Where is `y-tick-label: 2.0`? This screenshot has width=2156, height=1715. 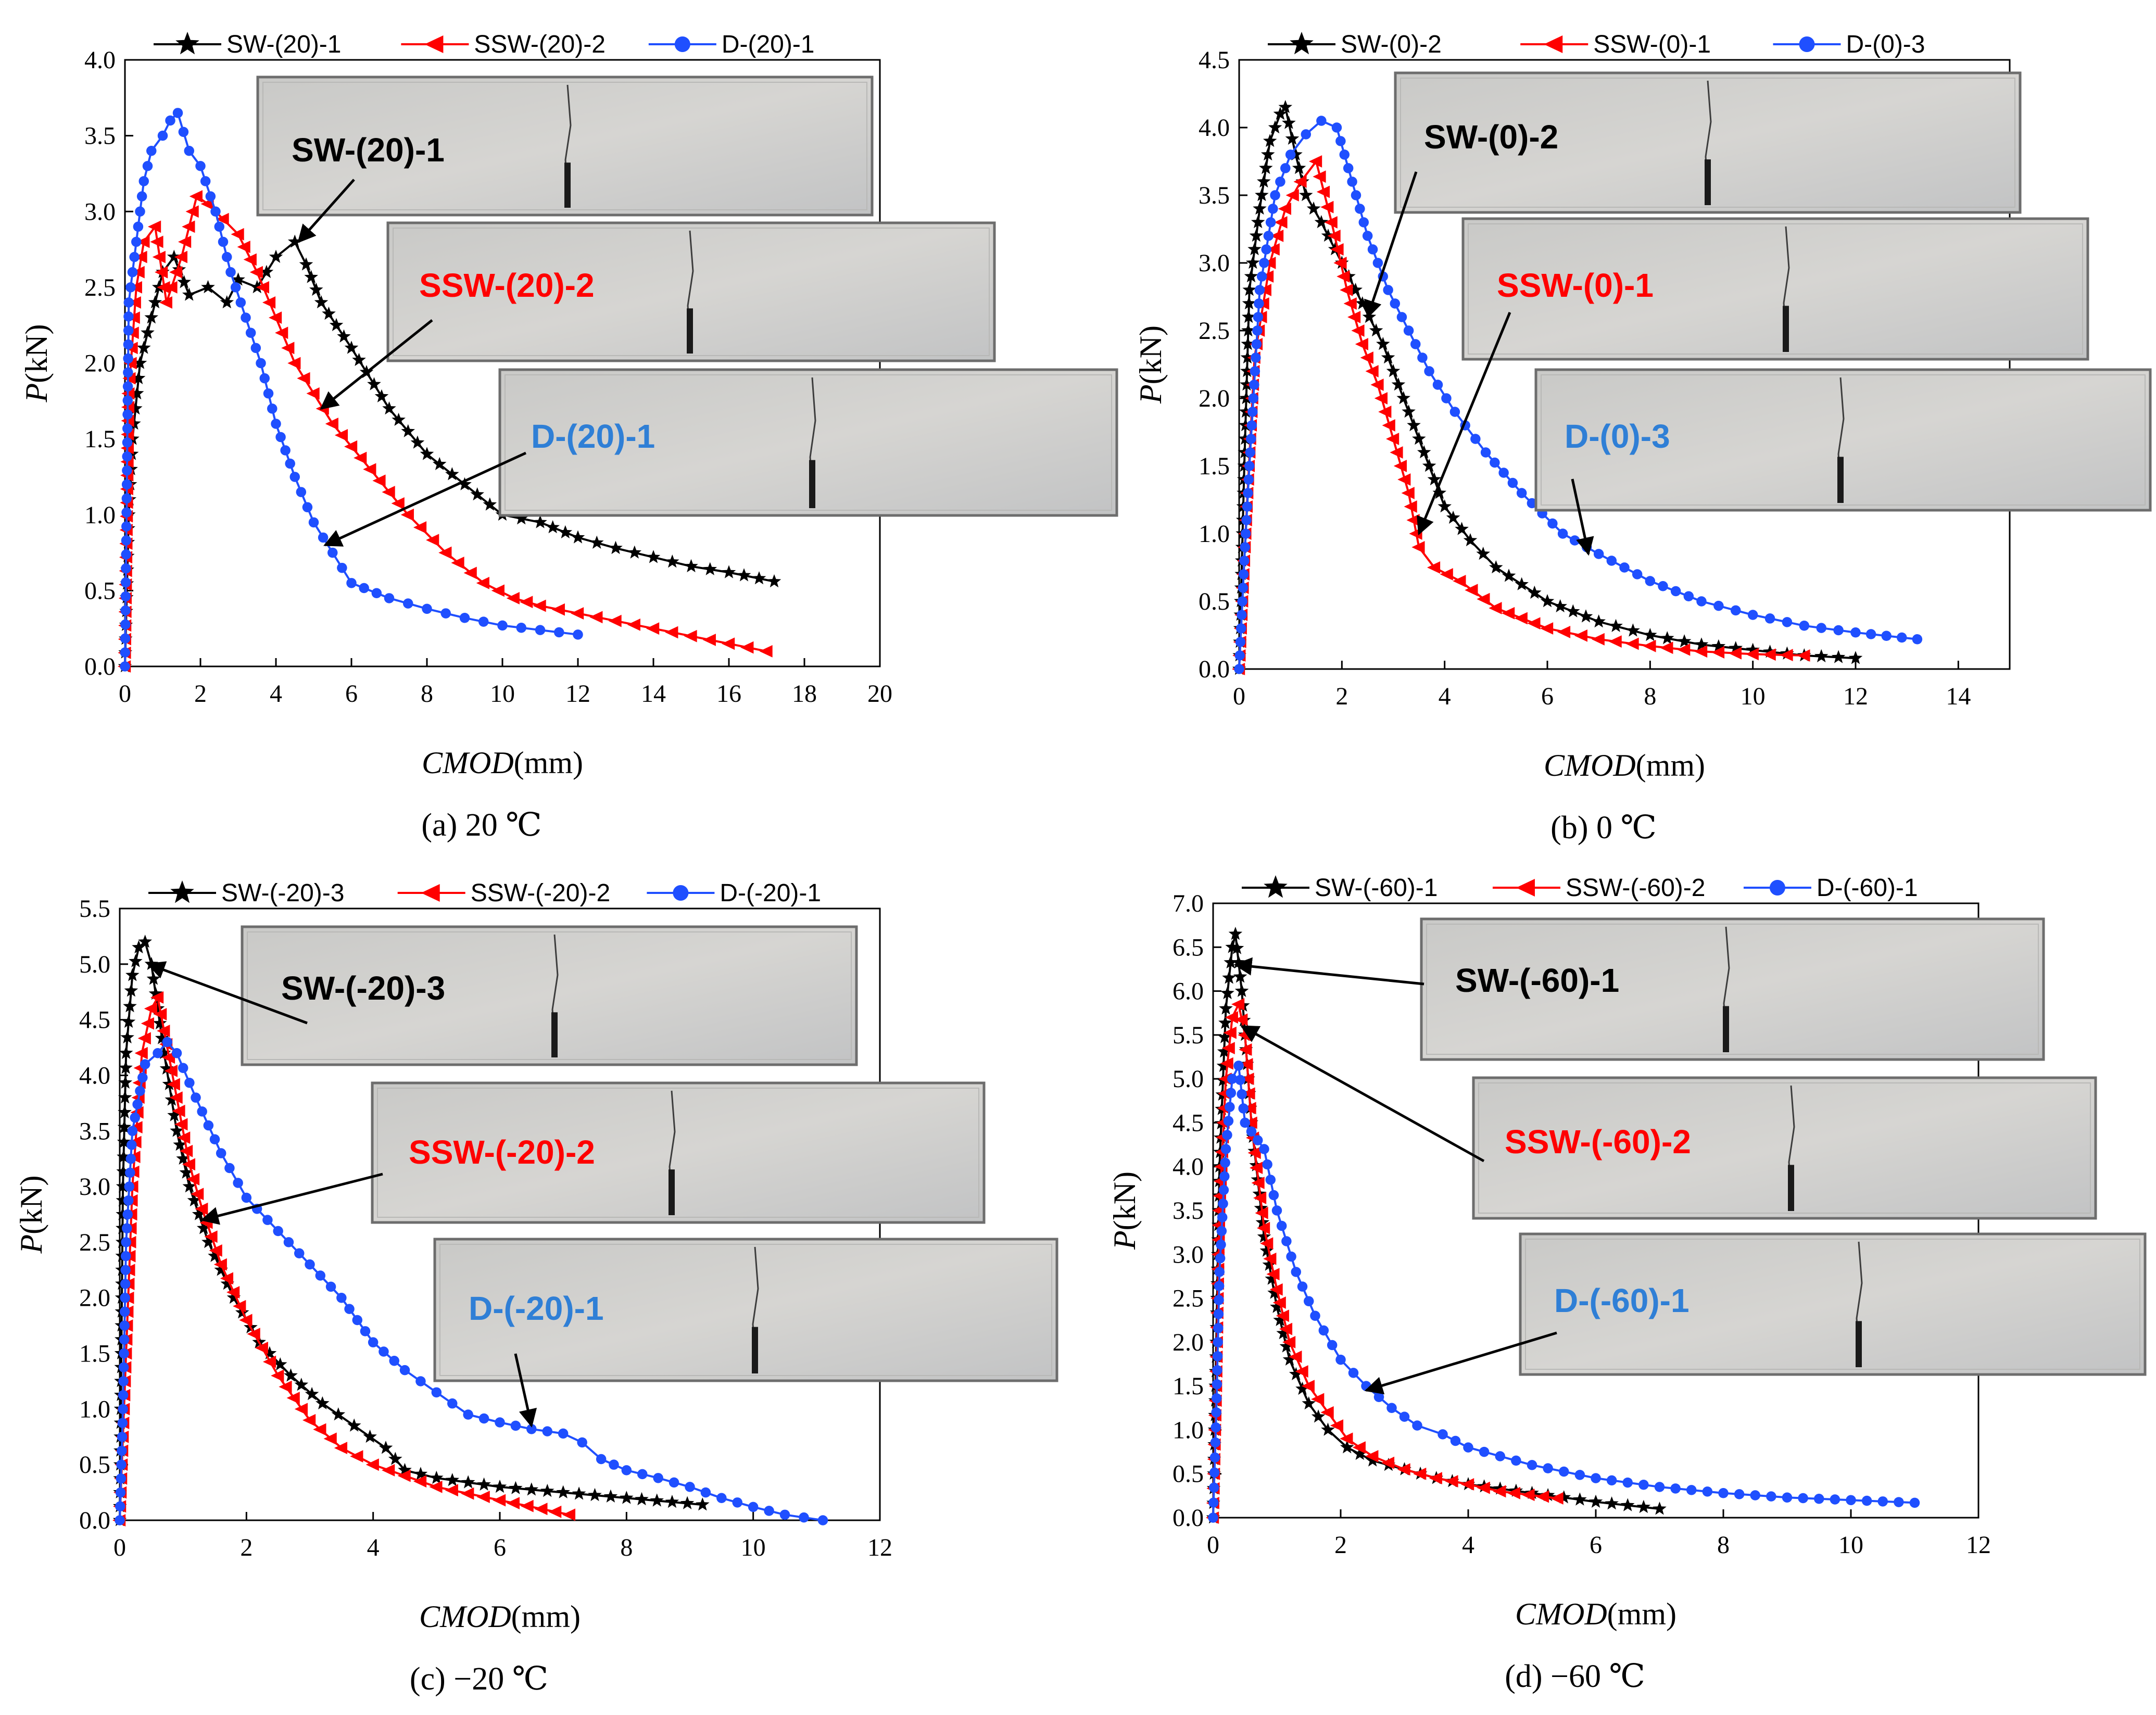 y-tick-label: 2.0 is located at coordinates (1188, 1342).